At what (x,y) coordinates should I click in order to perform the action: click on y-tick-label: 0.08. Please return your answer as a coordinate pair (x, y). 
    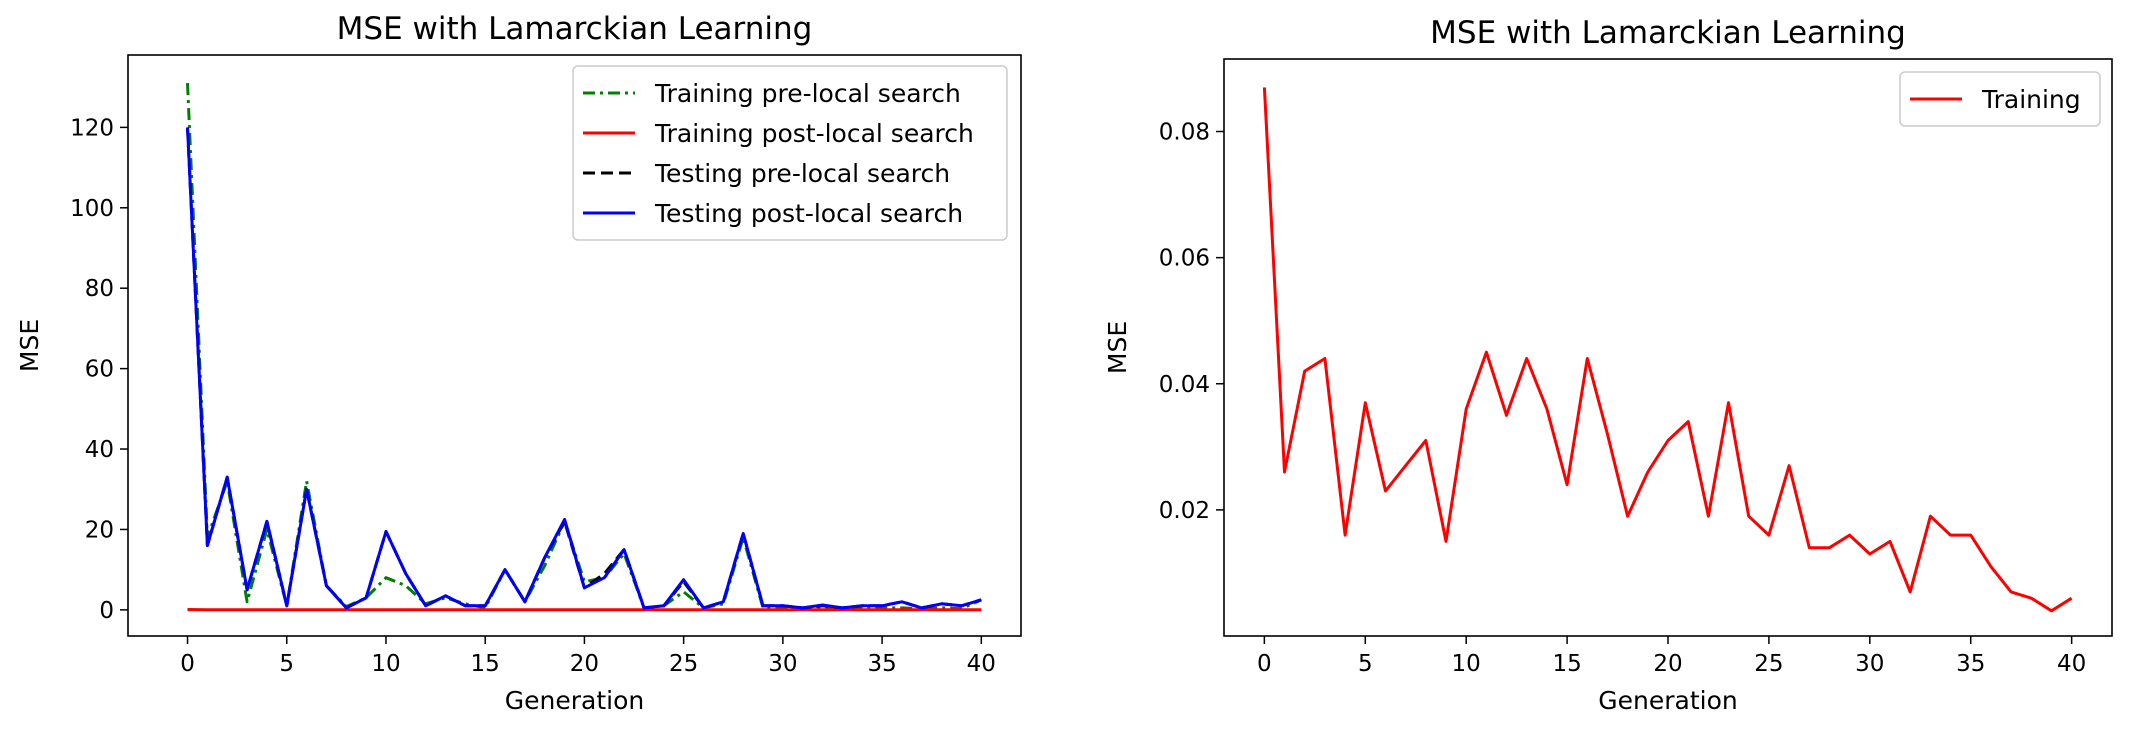
    Looking at the image, I should click on (1184, 133).